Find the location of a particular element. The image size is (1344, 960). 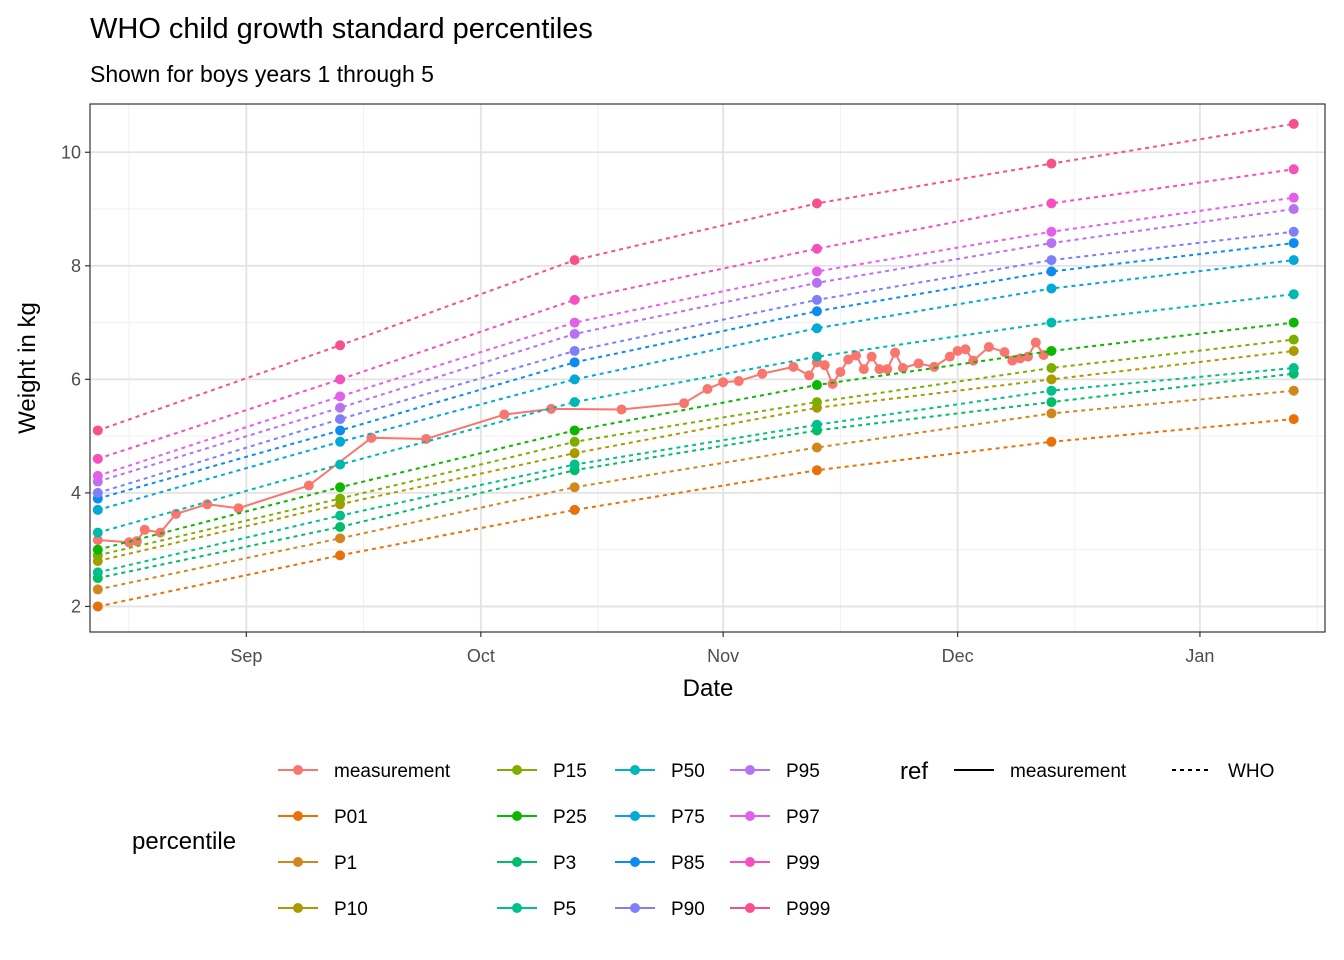

legend-key-p90: P90 is located at coordinates (660, 909).